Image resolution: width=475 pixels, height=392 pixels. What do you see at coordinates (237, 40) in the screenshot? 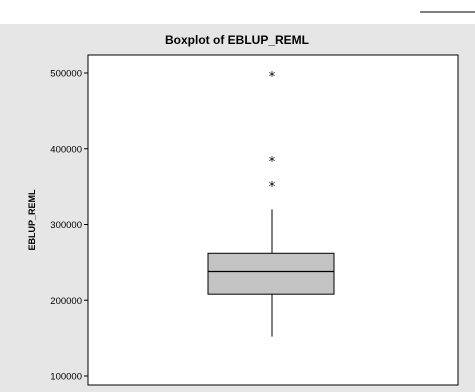
I see `chart-title: Boxplot of EBLUP_REML` at bounding box center [237, 40].